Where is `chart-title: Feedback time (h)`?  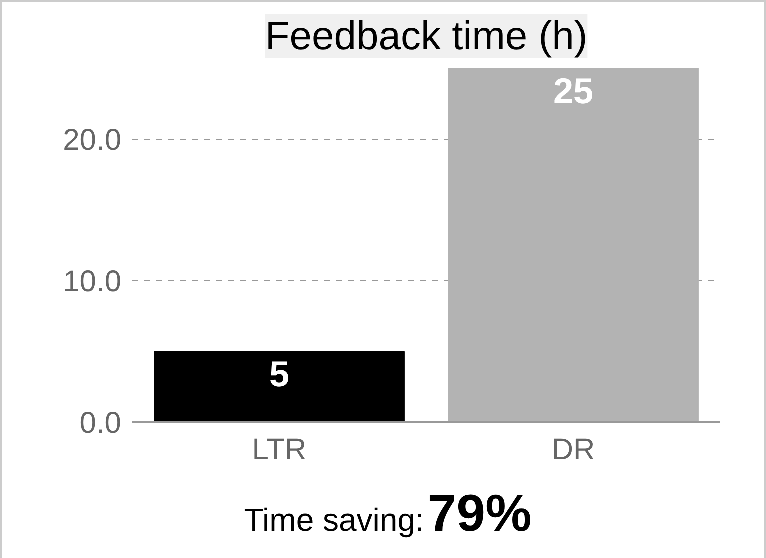 chart-title: Feedback time (h) is located at coordinates (426, 36).